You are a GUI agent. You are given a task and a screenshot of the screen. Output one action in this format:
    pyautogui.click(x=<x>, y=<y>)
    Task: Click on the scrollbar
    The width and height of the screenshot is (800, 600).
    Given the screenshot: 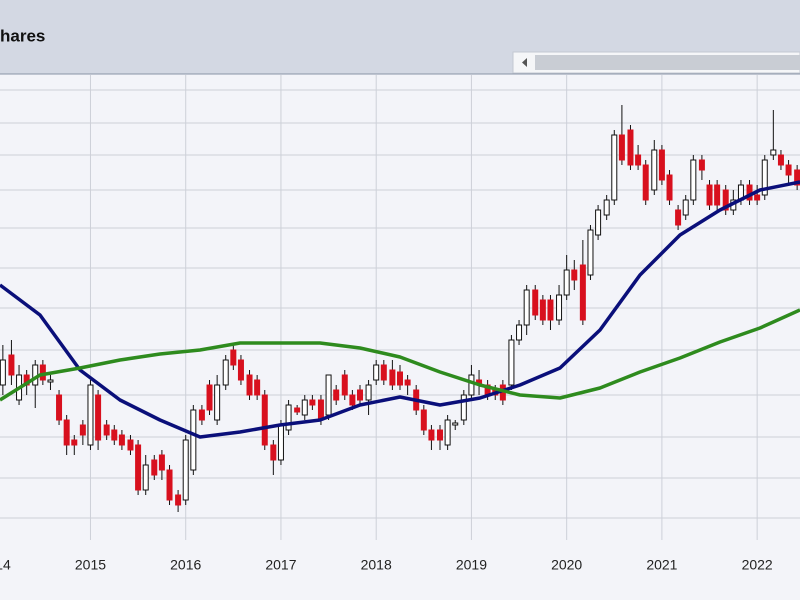 What is the action you would take?
    pyautogui.click(x=656, y=62)
    